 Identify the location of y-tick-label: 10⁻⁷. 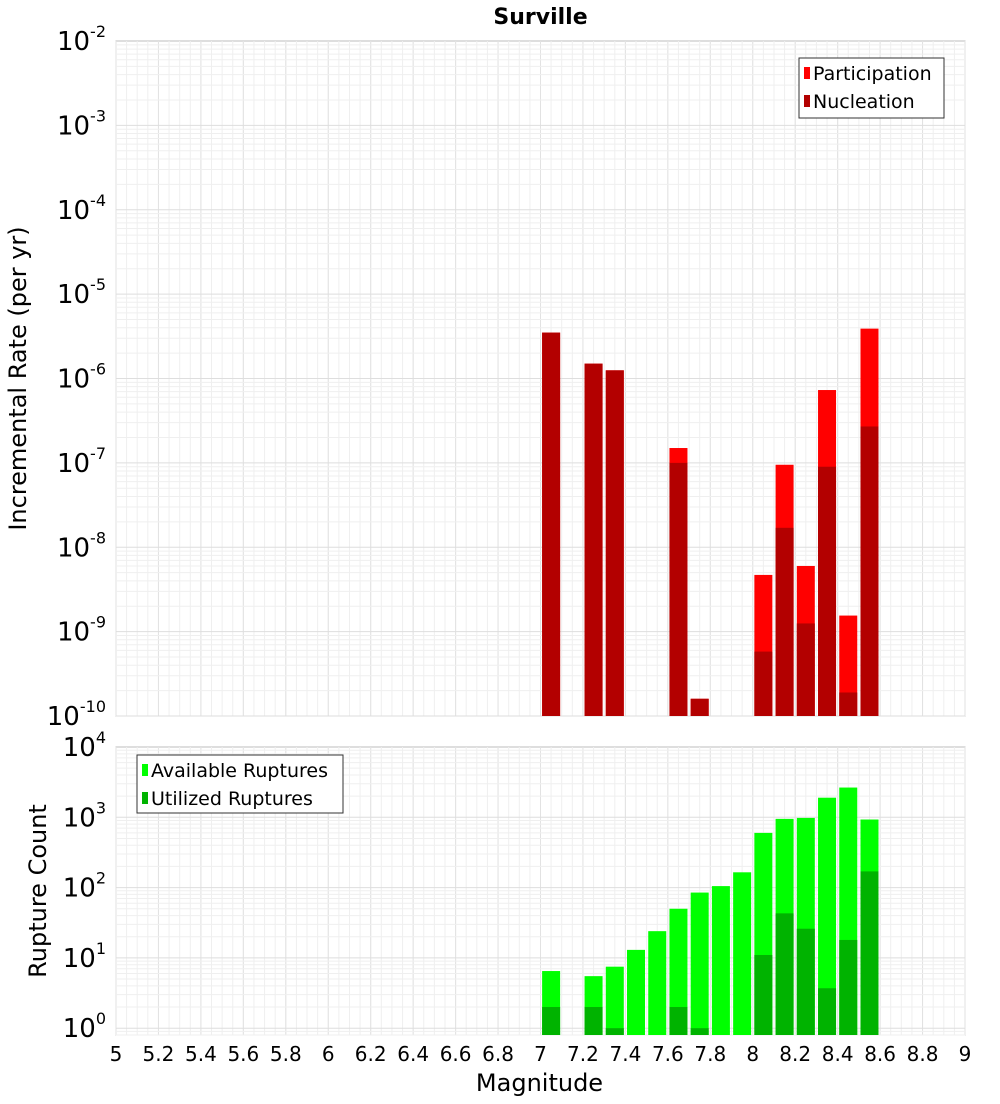
(81, 461).